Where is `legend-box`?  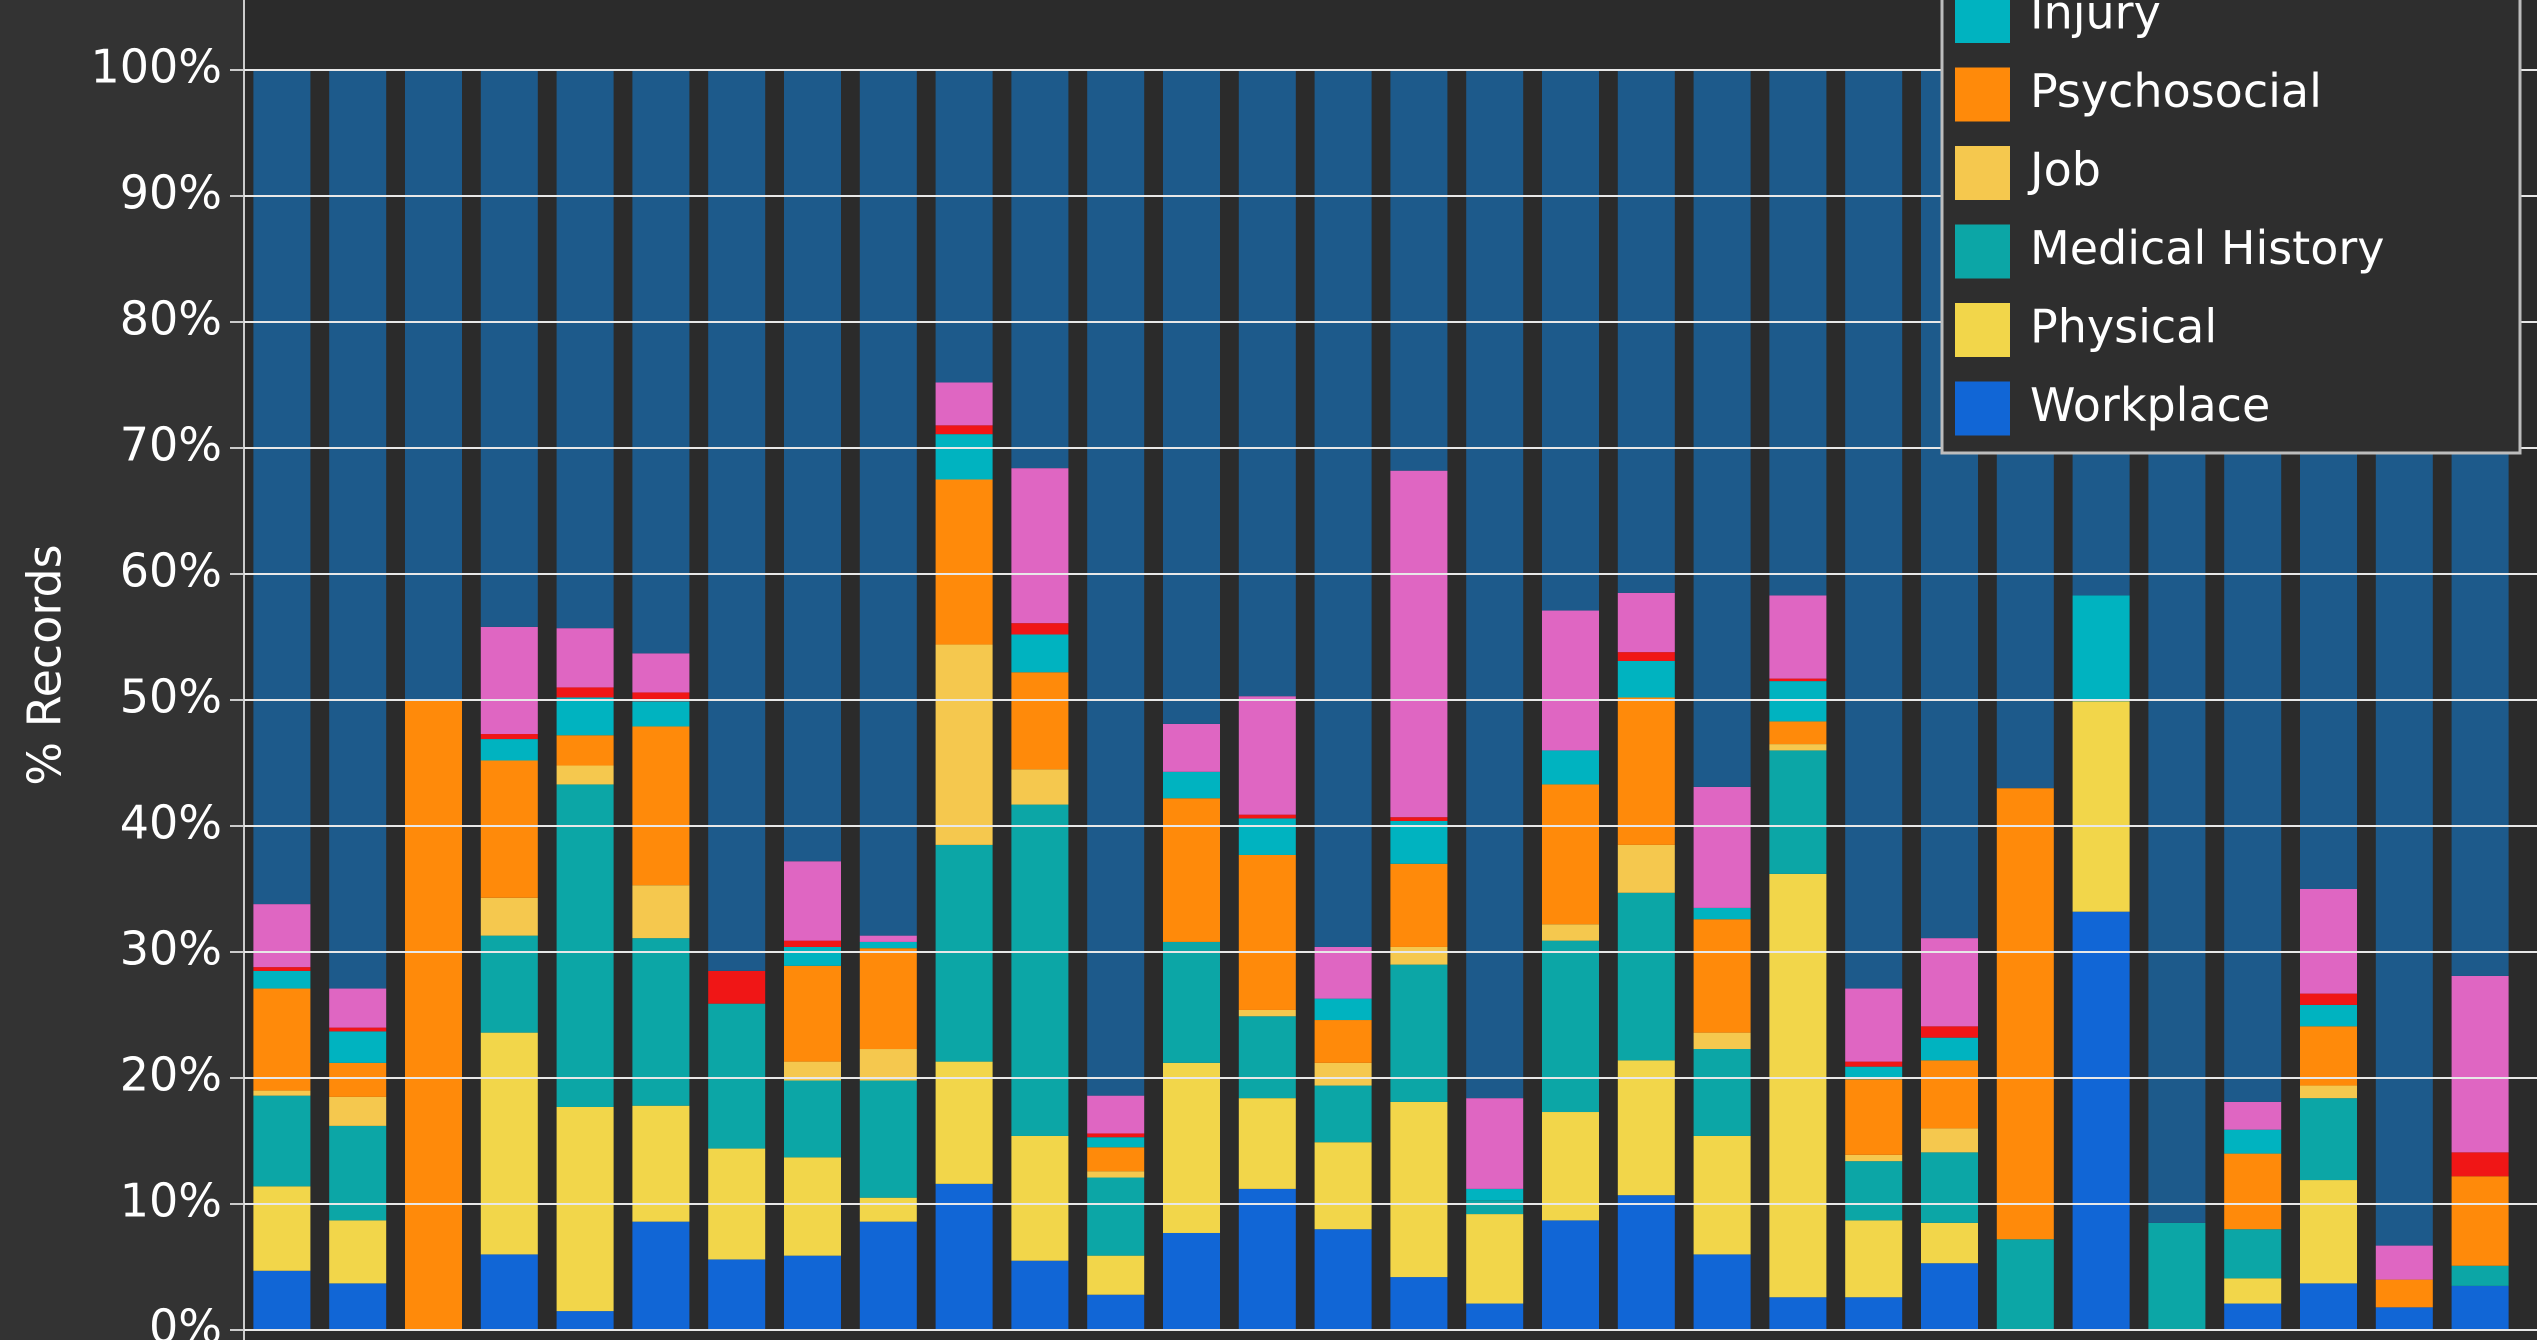 legend-box is located at coordinates (2231, 227).